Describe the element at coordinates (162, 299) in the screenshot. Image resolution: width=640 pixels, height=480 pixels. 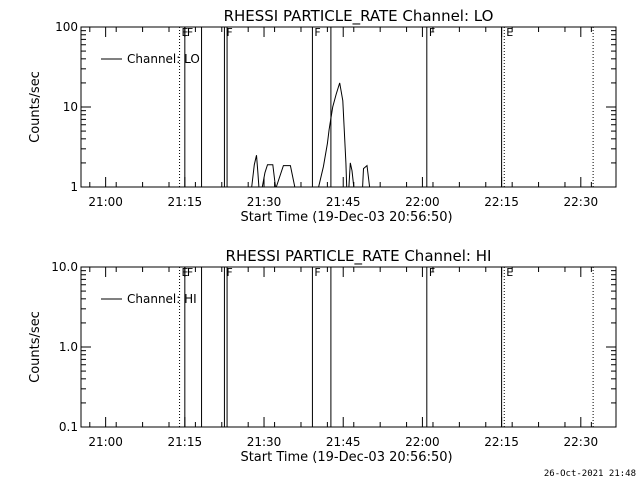
I see `legend-entry: Channel: HI` at that location.